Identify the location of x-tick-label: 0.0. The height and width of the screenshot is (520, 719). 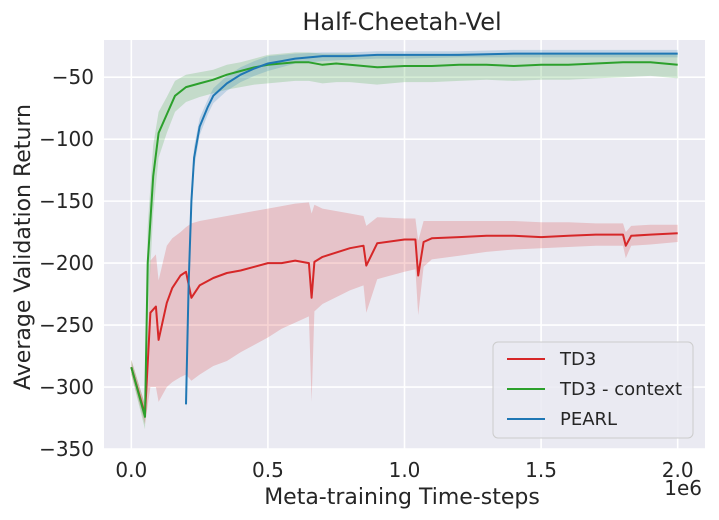
(131, 470).